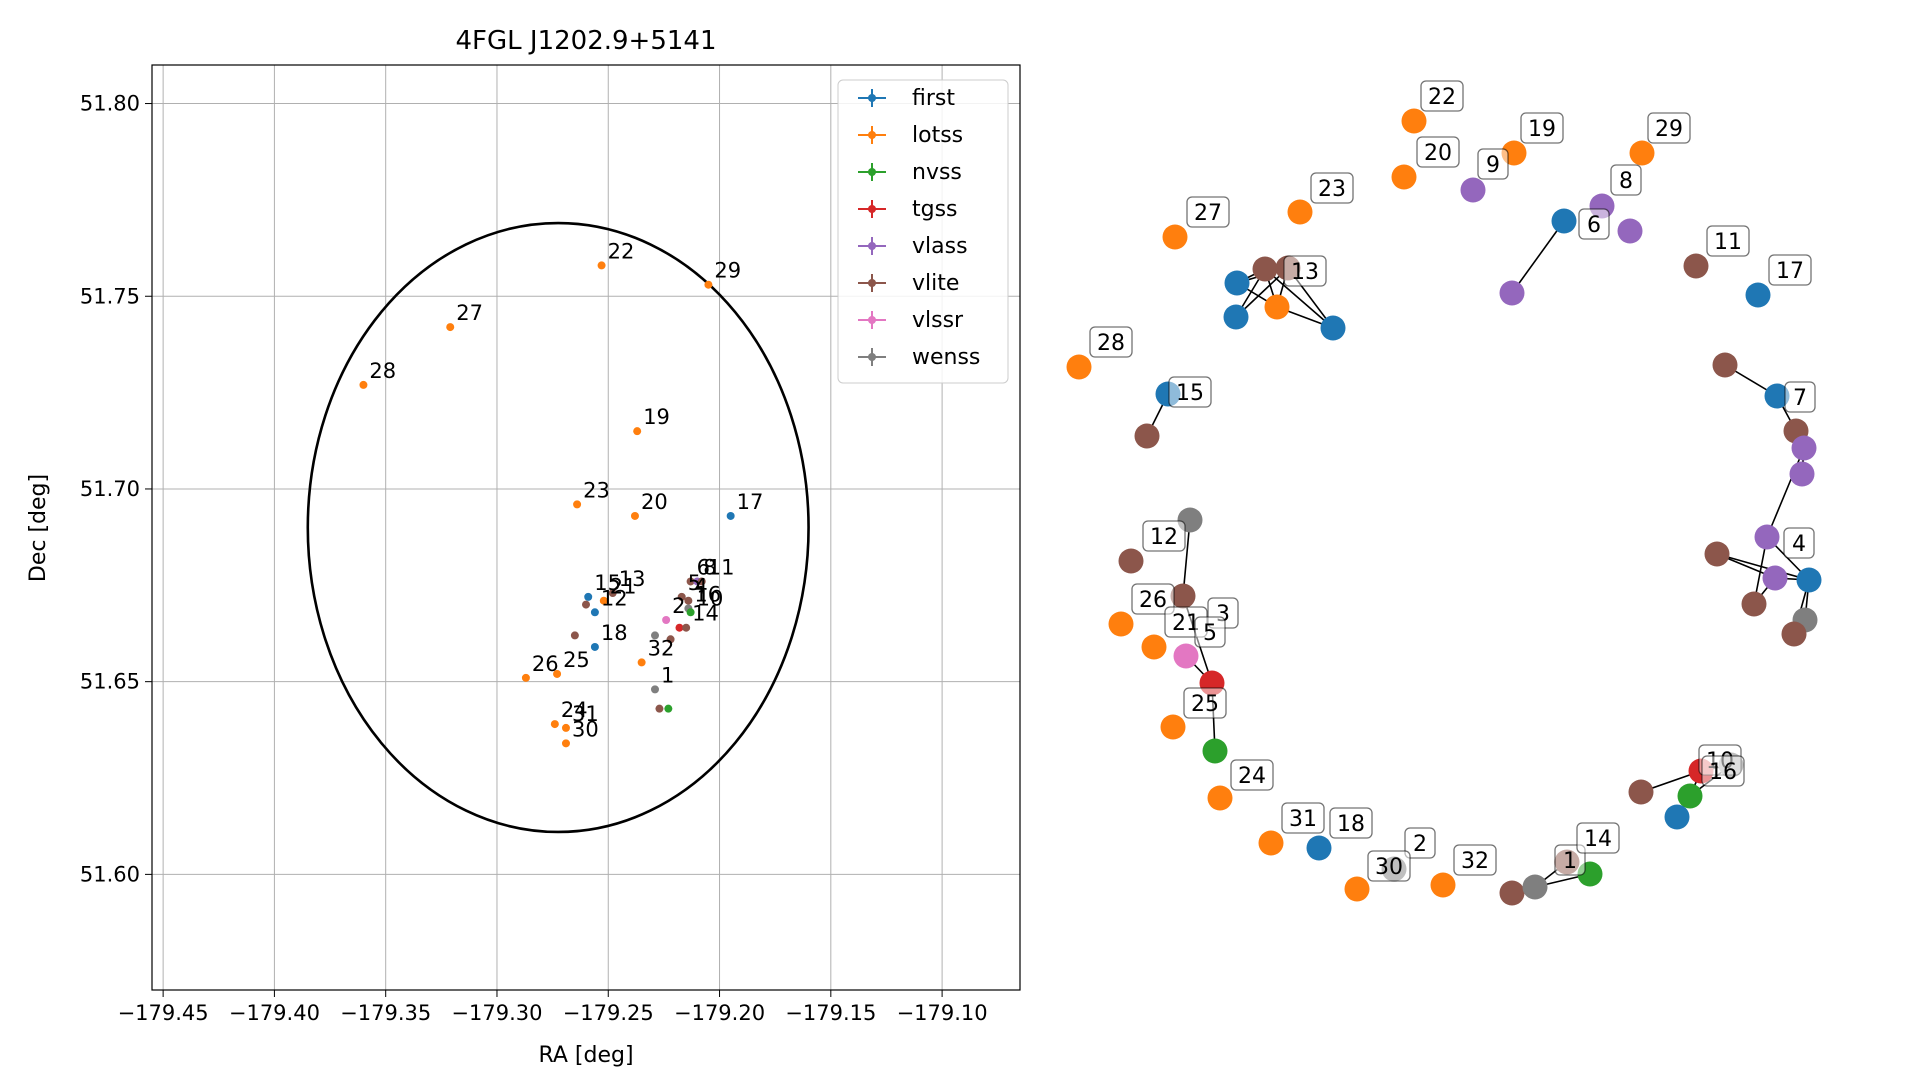 Image resolution: width=1919 pixels, height=1080 pixels. What do you see at coordinates (690, 612) in the screenshot?
I see `point-nvss` at bounding box center [690, 612].